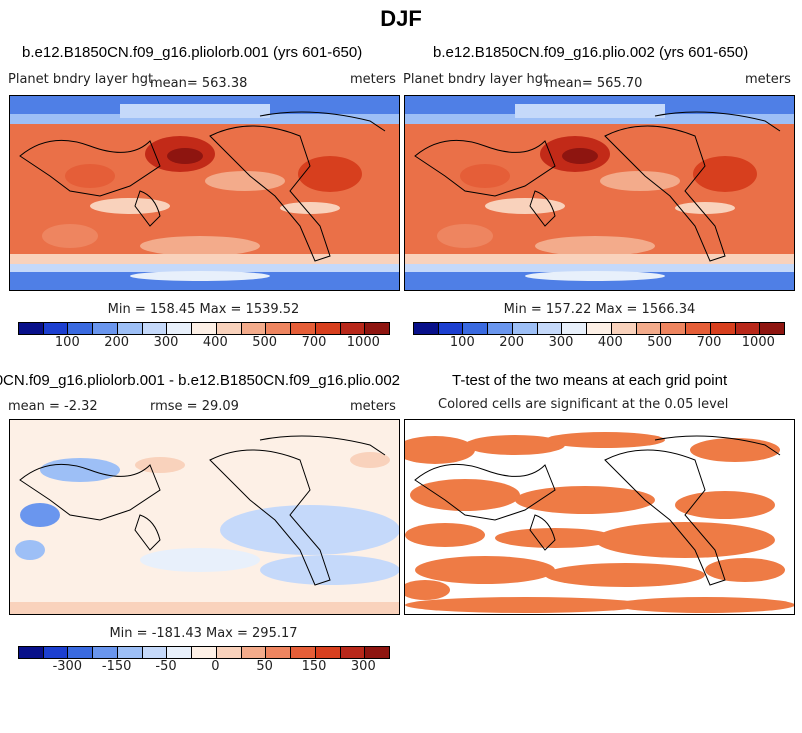  Describe the element at coordinates (166, 666) in the screenshot. I see `colorbar-tick-label: -50` at that location.